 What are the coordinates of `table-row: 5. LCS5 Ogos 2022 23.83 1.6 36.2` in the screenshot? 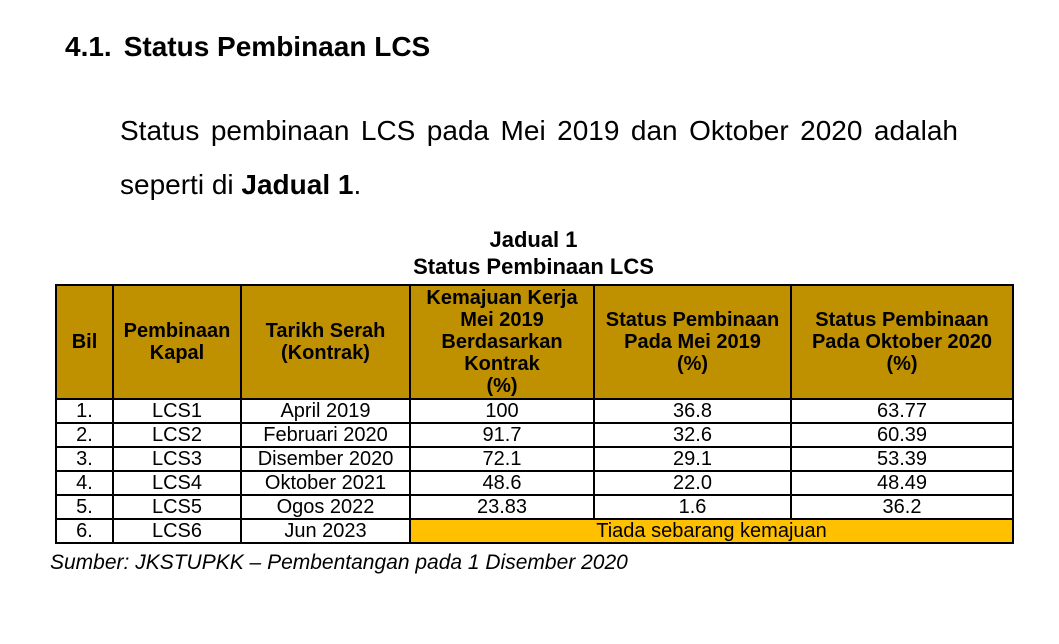 It's located at (534, 507).